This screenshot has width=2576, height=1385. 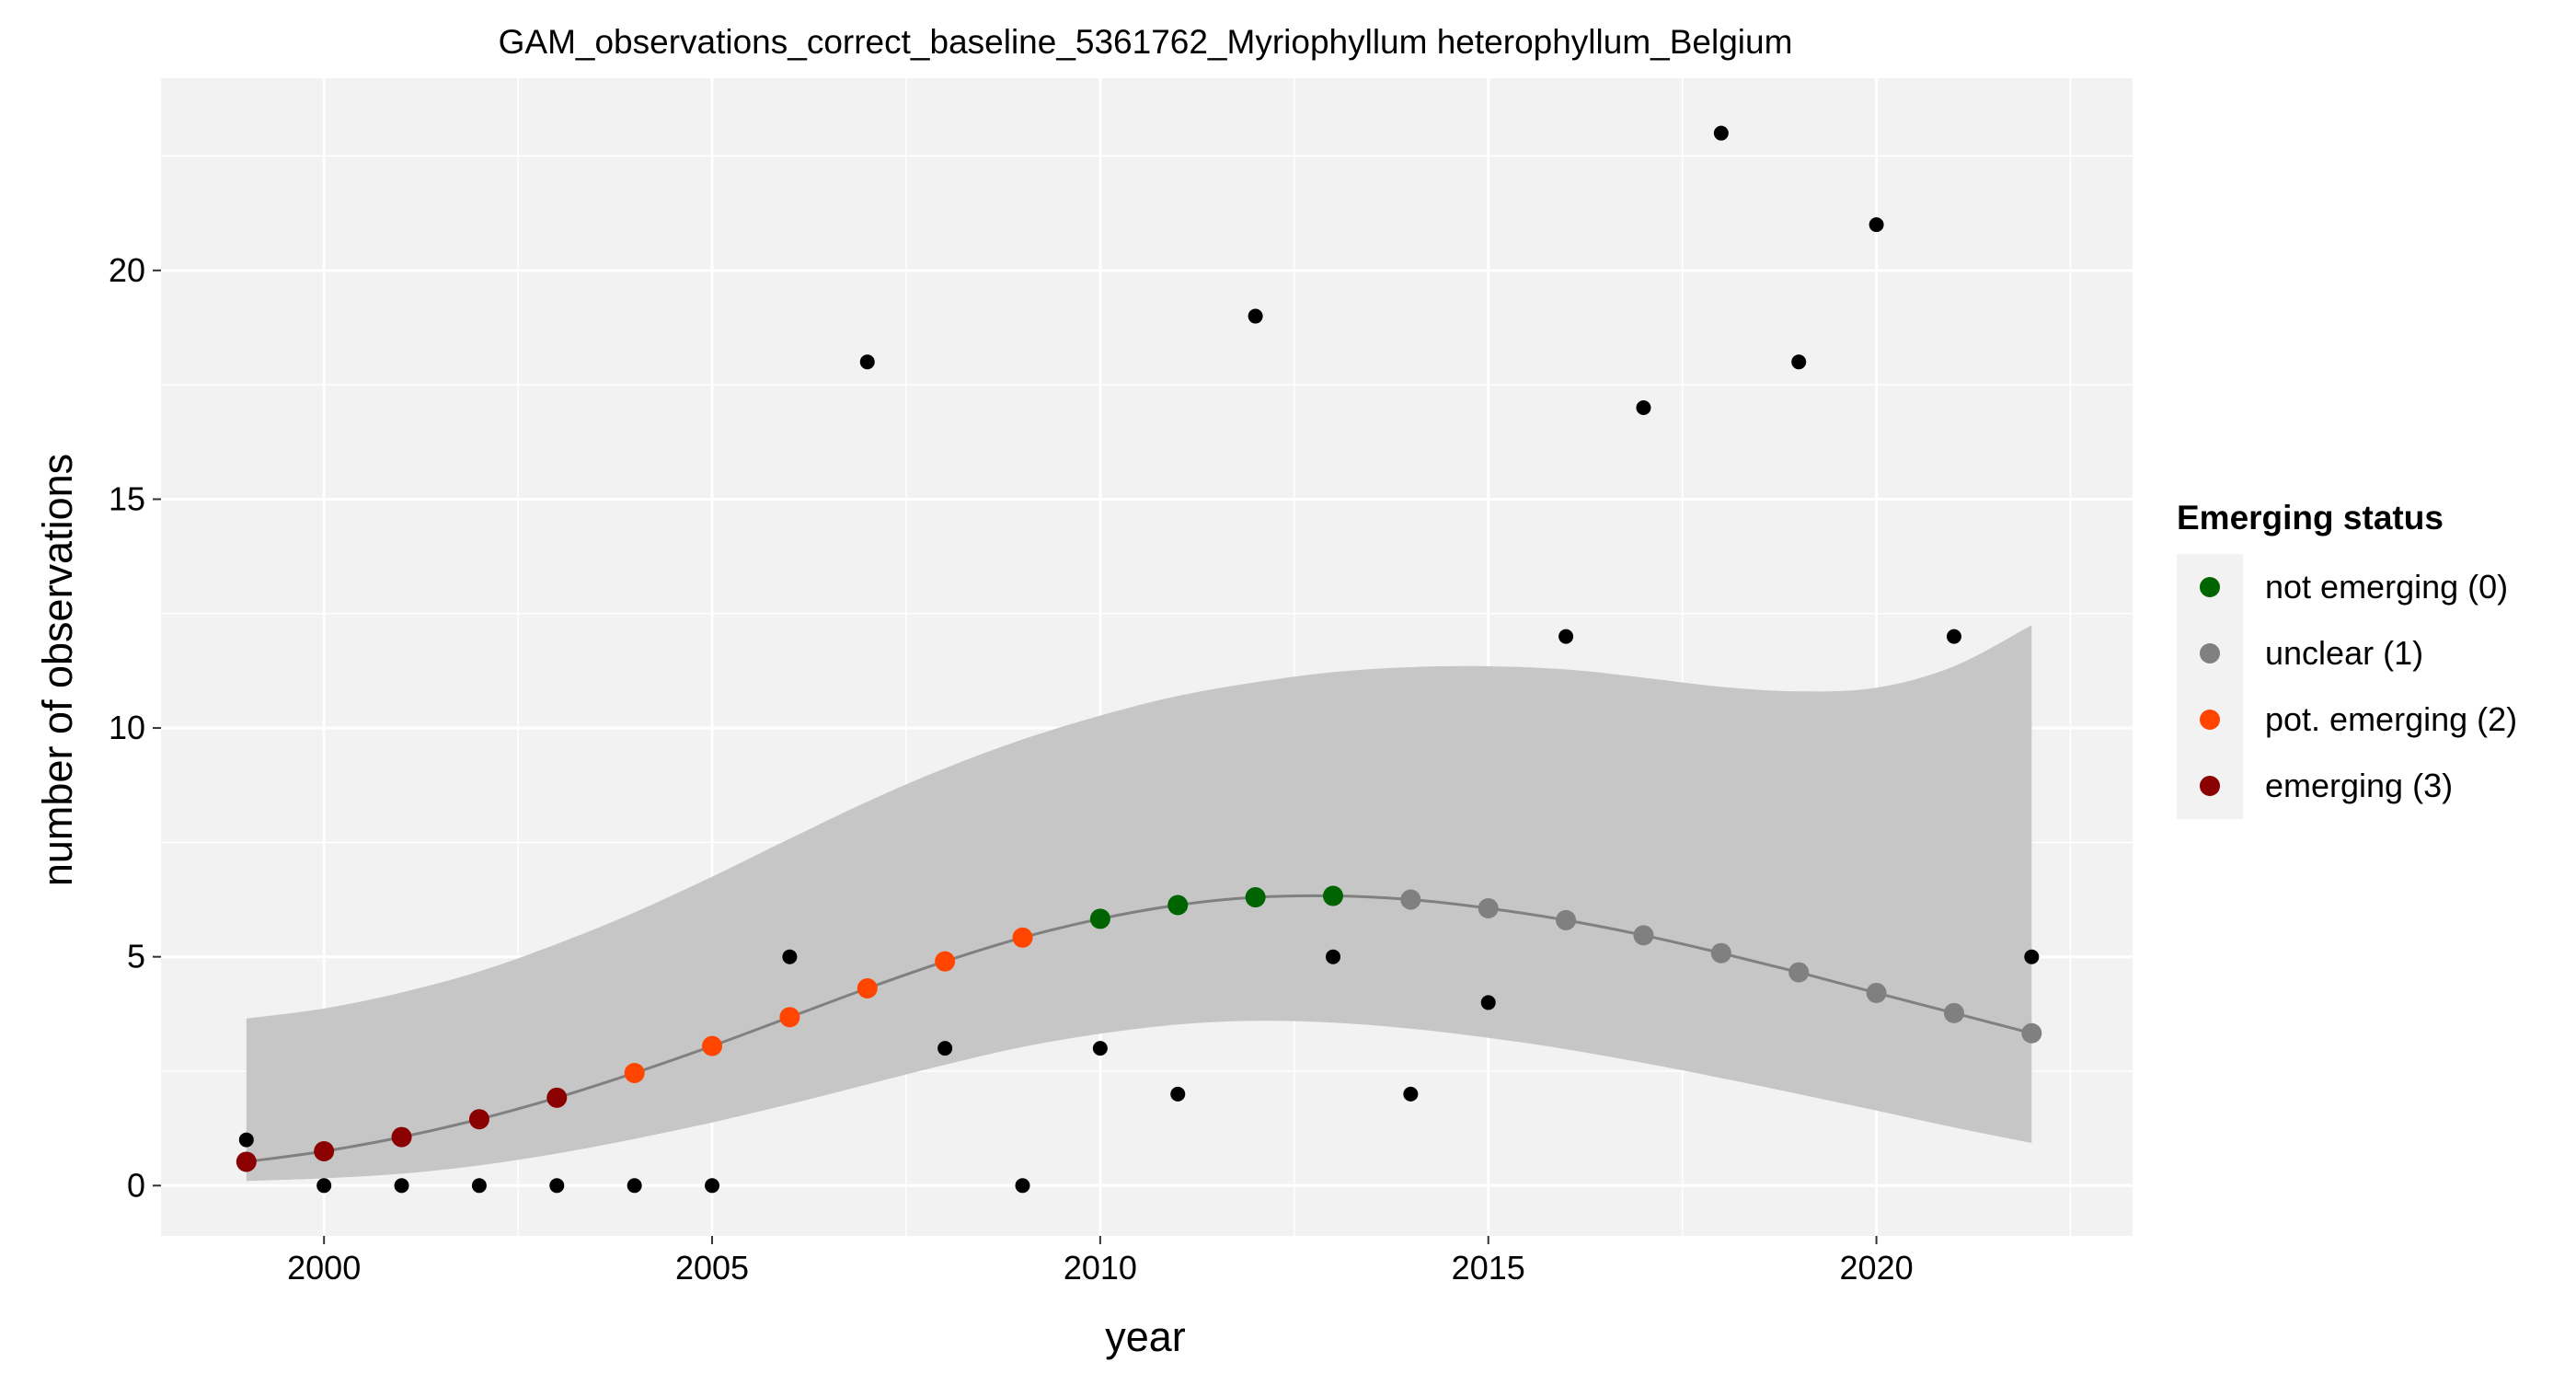 I want to click on x-tick-label: 2020, so click(x=1877, y=1268).